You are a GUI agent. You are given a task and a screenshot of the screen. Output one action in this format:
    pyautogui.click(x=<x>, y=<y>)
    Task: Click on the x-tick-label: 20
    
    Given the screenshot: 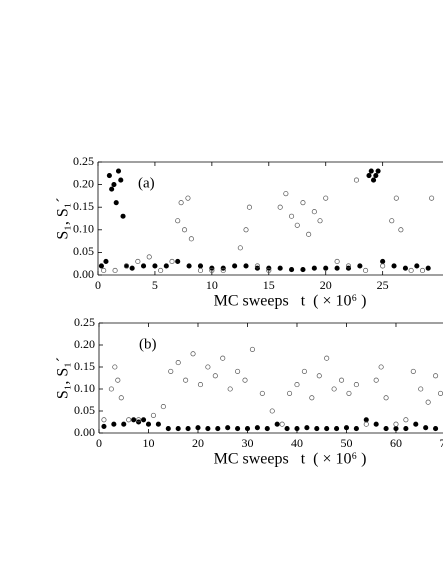 What is the action you would take?
    pyautogui.click(x=198, y=443)
    